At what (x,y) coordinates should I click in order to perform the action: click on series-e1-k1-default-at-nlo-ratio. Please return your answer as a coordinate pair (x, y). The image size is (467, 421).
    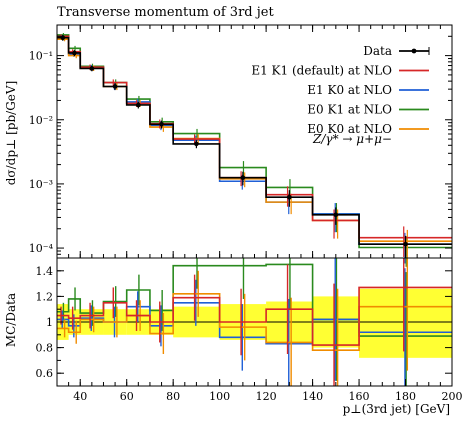
    Looking at the image, I should click on (254, 316).